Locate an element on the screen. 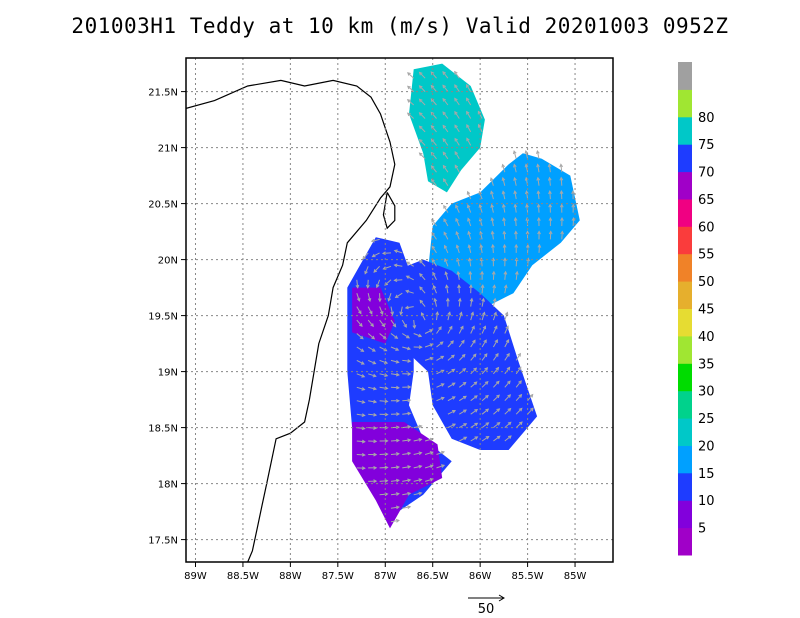 Image resolution: width=800 pixels, height=618 pixels. x-tick-label: 86.5W is located at coordinates (433, 576).